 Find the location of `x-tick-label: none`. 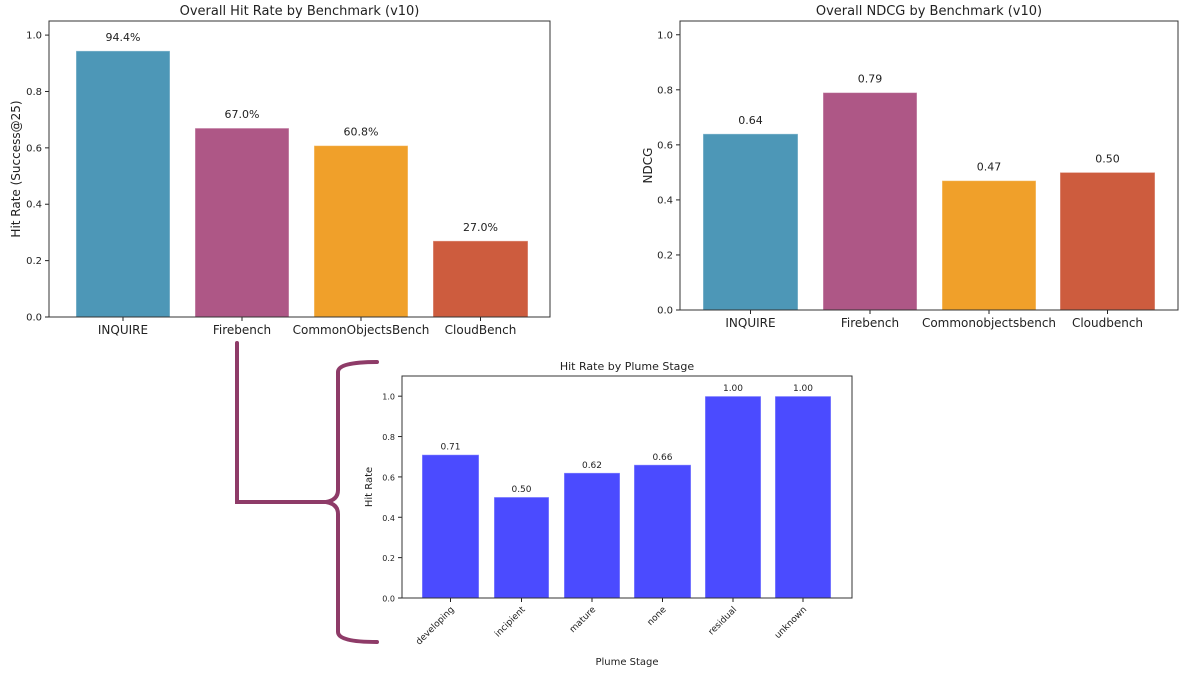

x-tick-label: none is located at coordinates (657, 616).